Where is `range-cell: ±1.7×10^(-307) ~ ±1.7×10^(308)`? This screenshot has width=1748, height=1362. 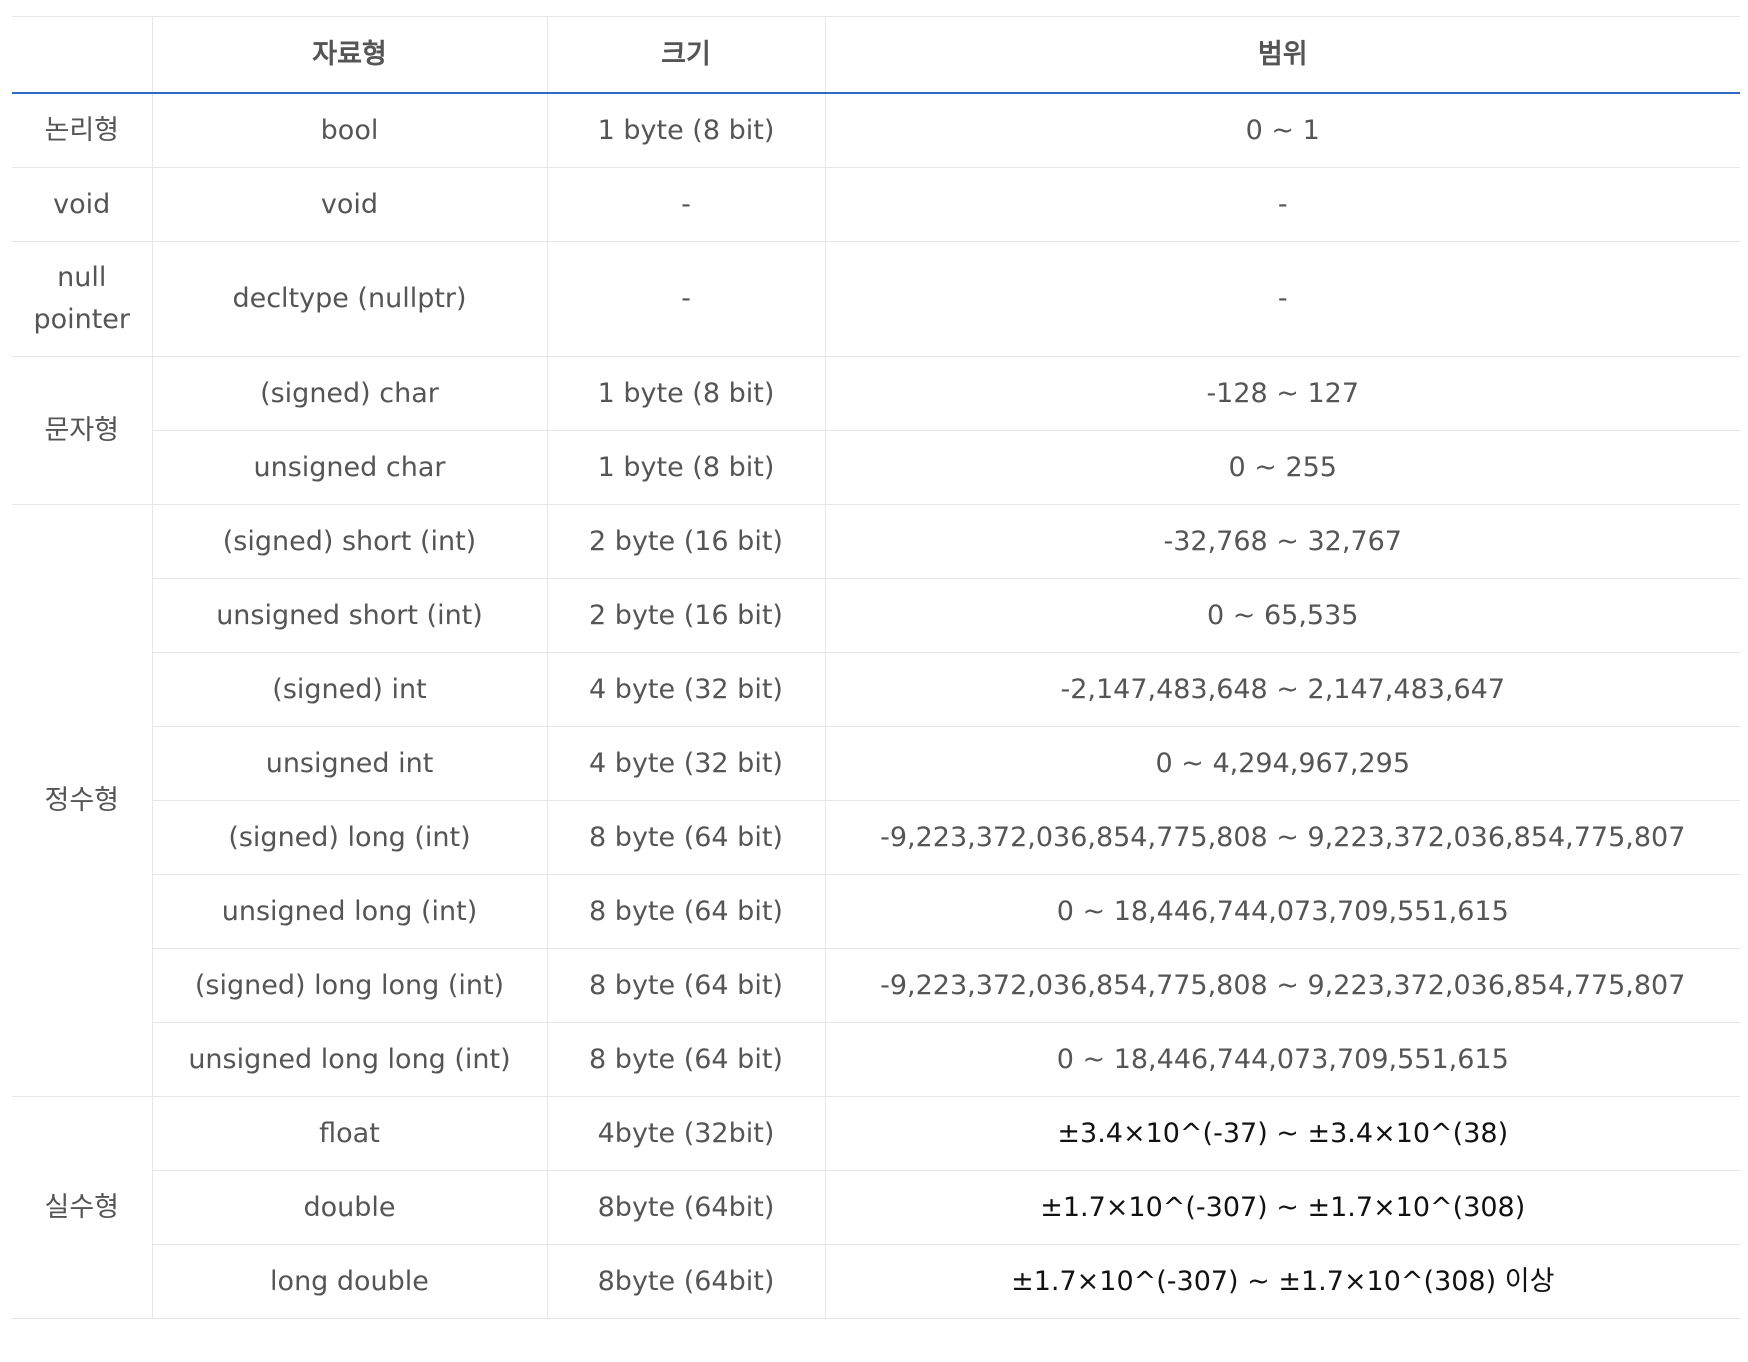 range-cell: ±1.7×10^(-307) ~ ±1.7×10^(308) is located at coordinates (1282, 1207).